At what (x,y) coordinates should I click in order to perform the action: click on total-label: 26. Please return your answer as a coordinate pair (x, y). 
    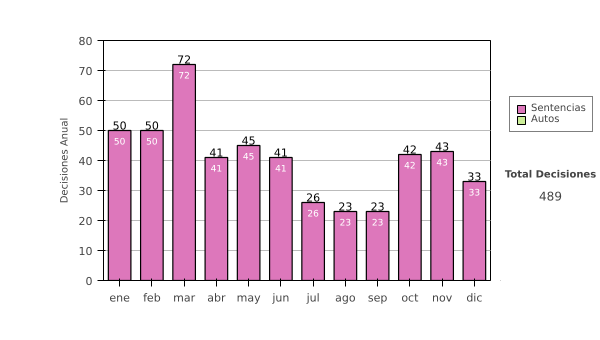
    Looking at the image, I should click on (313, 198).